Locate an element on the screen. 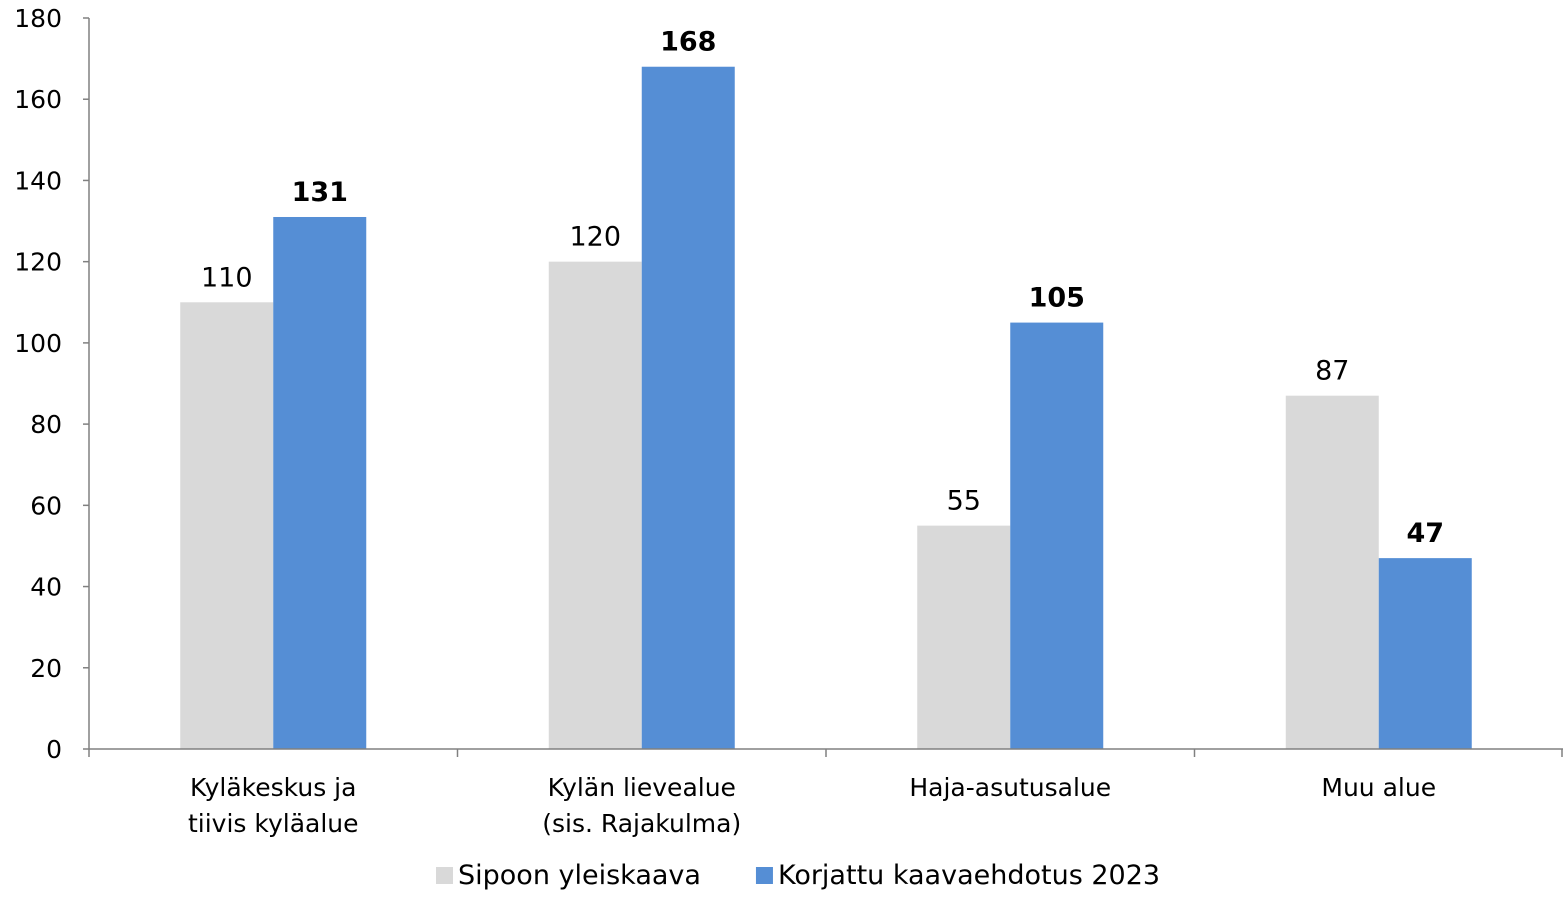  y-tick-label: 100 is located at coordinates (38, 343).